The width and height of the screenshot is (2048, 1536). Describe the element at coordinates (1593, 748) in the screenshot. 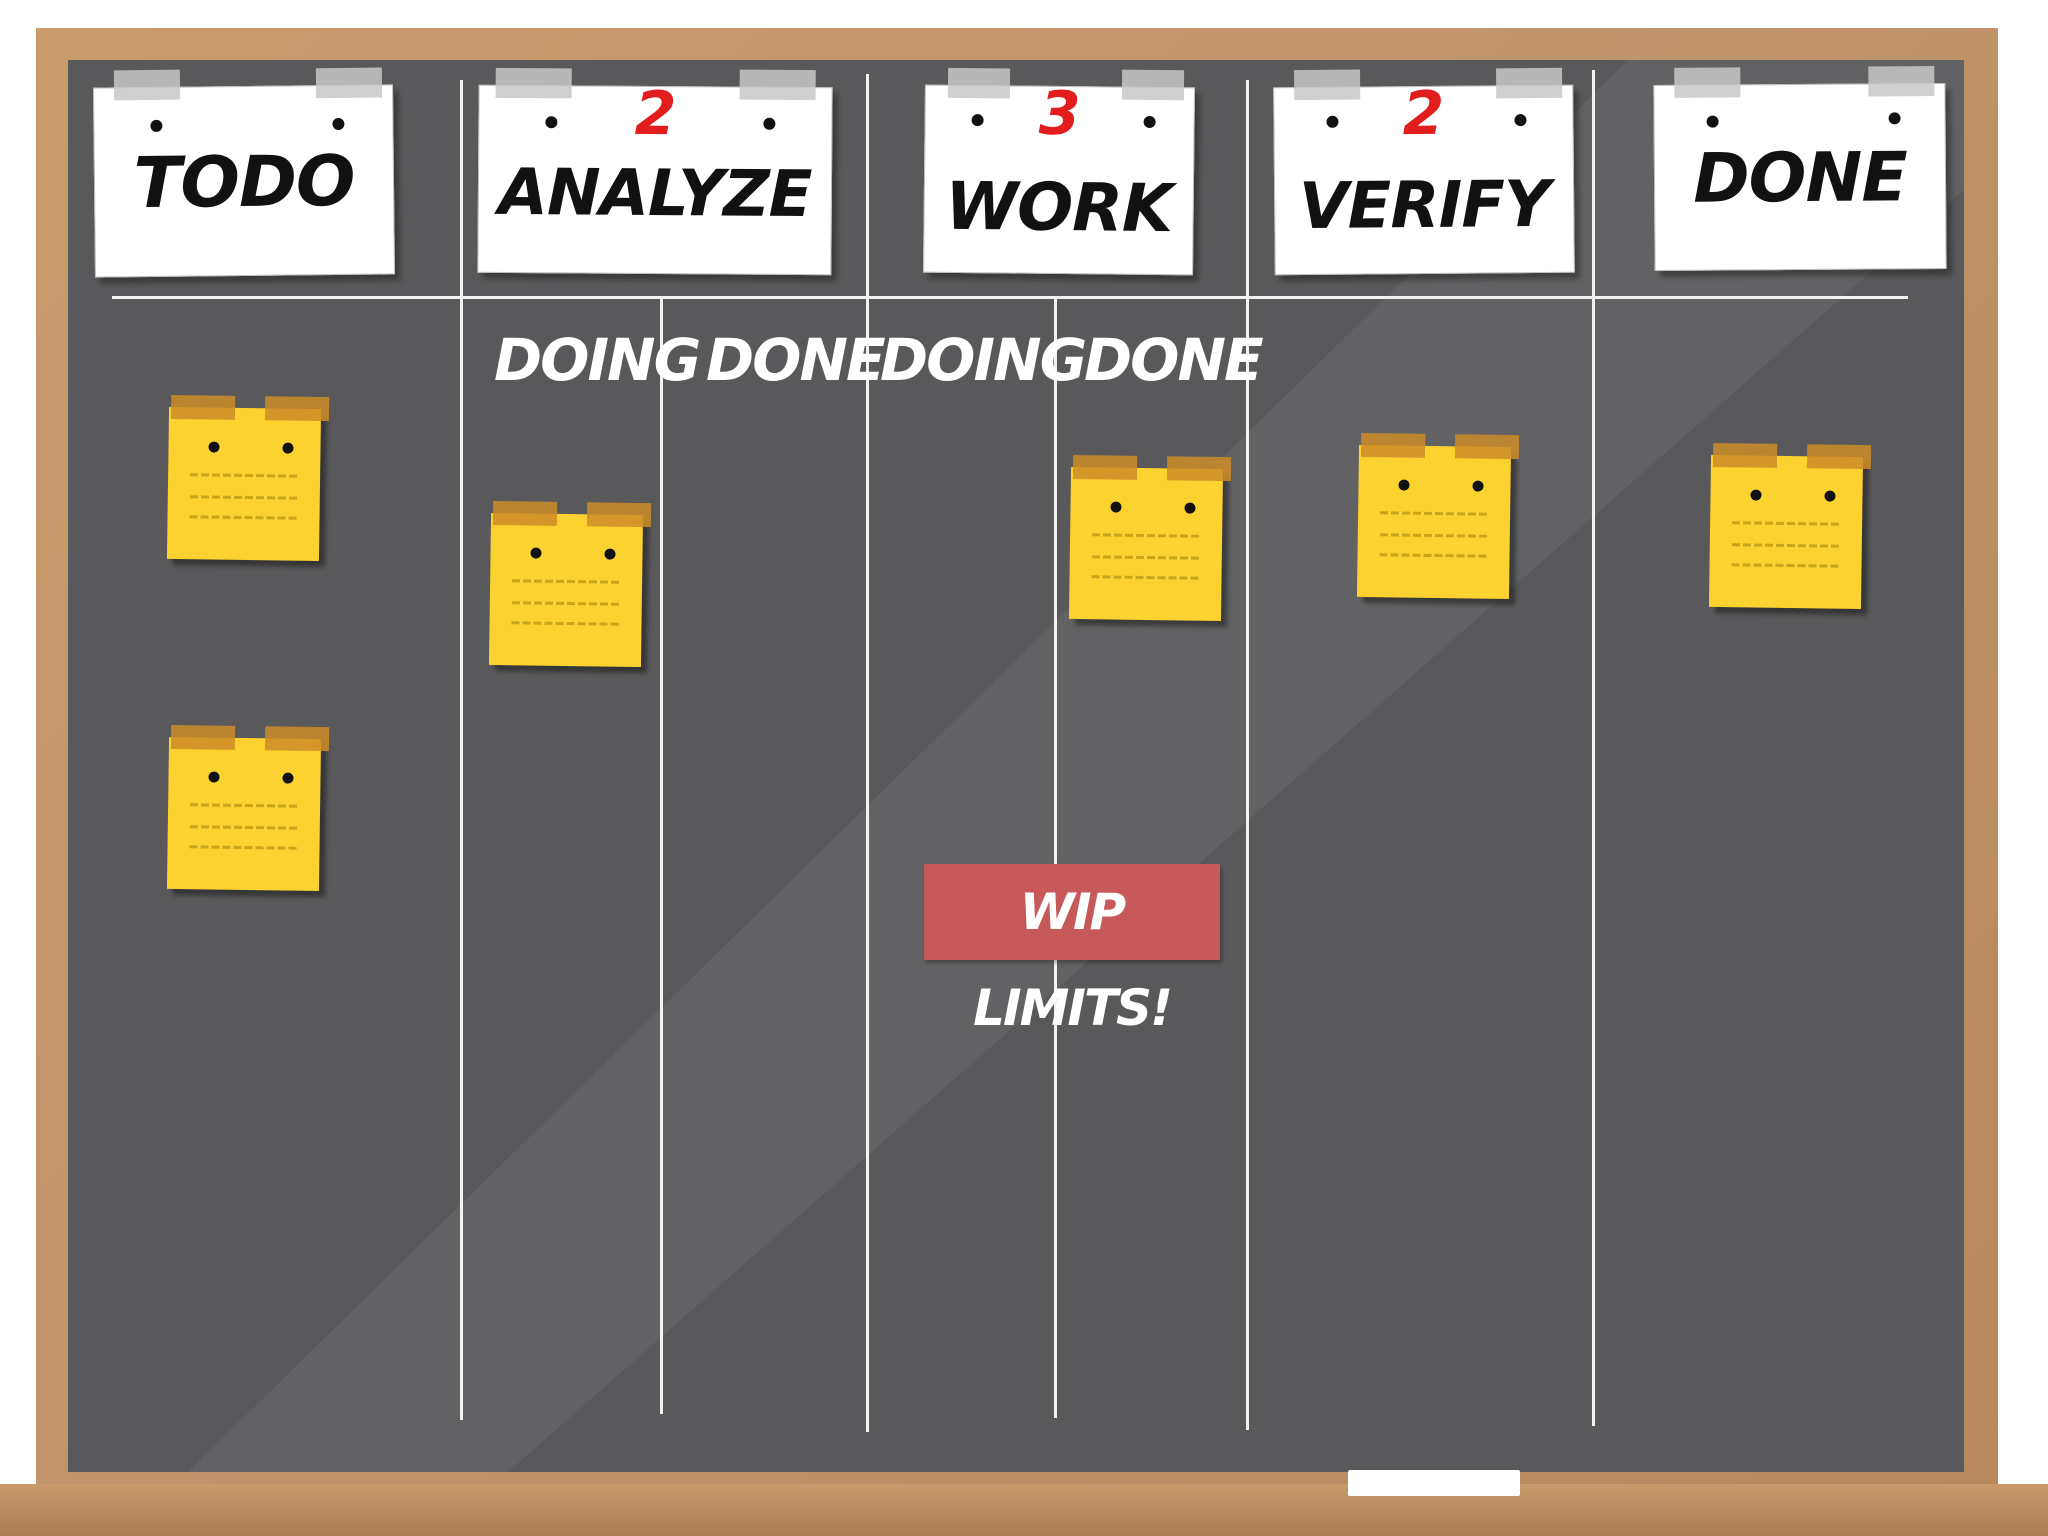

I see `column-divider-verify-done` at that location.